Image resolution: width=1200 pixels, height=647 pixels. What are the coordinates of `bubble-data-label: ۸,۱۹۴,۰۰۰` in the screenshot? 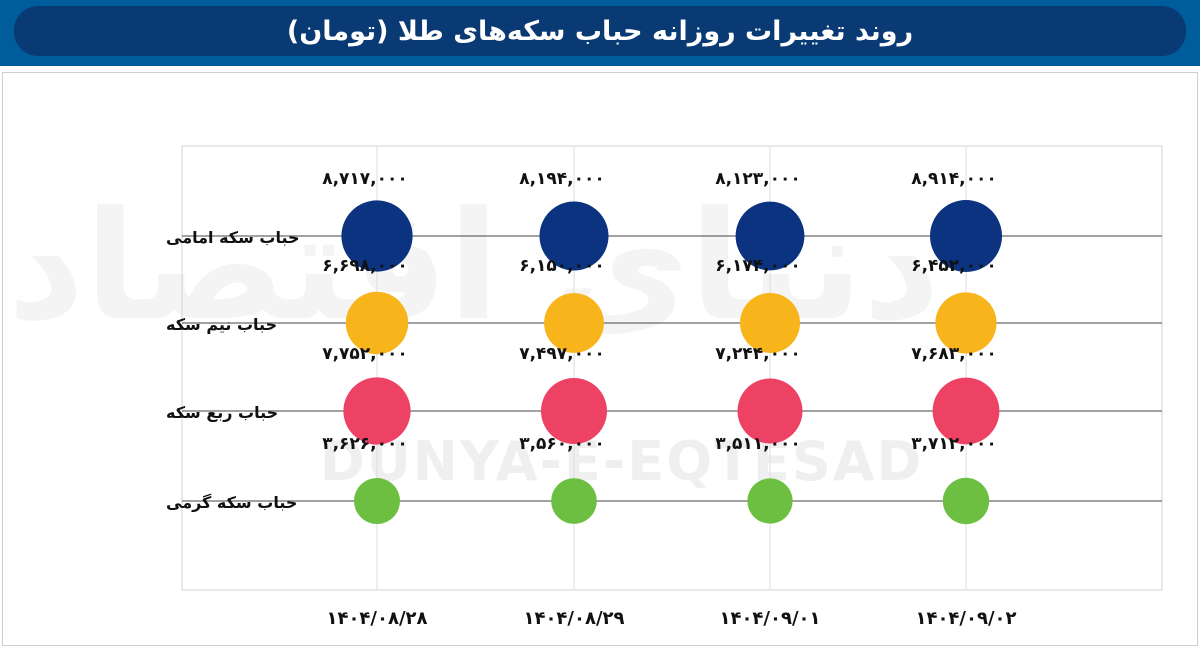 It's located at (562, 179).